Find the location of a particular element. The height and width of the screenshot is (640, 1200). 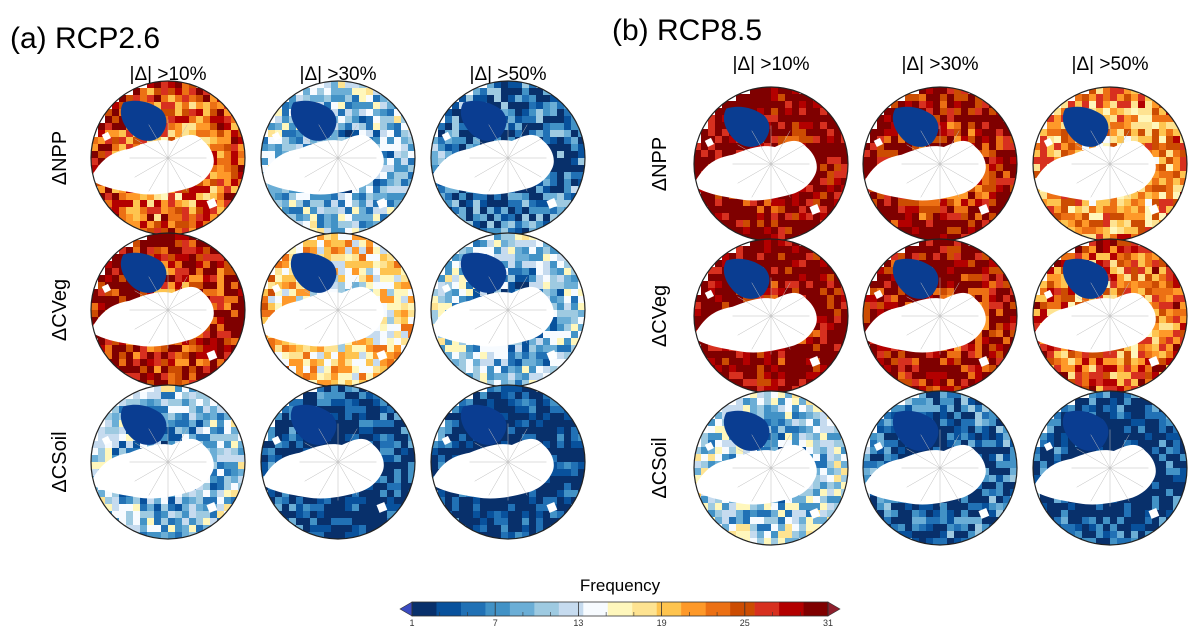

colorbar-tick-label: 25 is located at coordinates (745, 623).